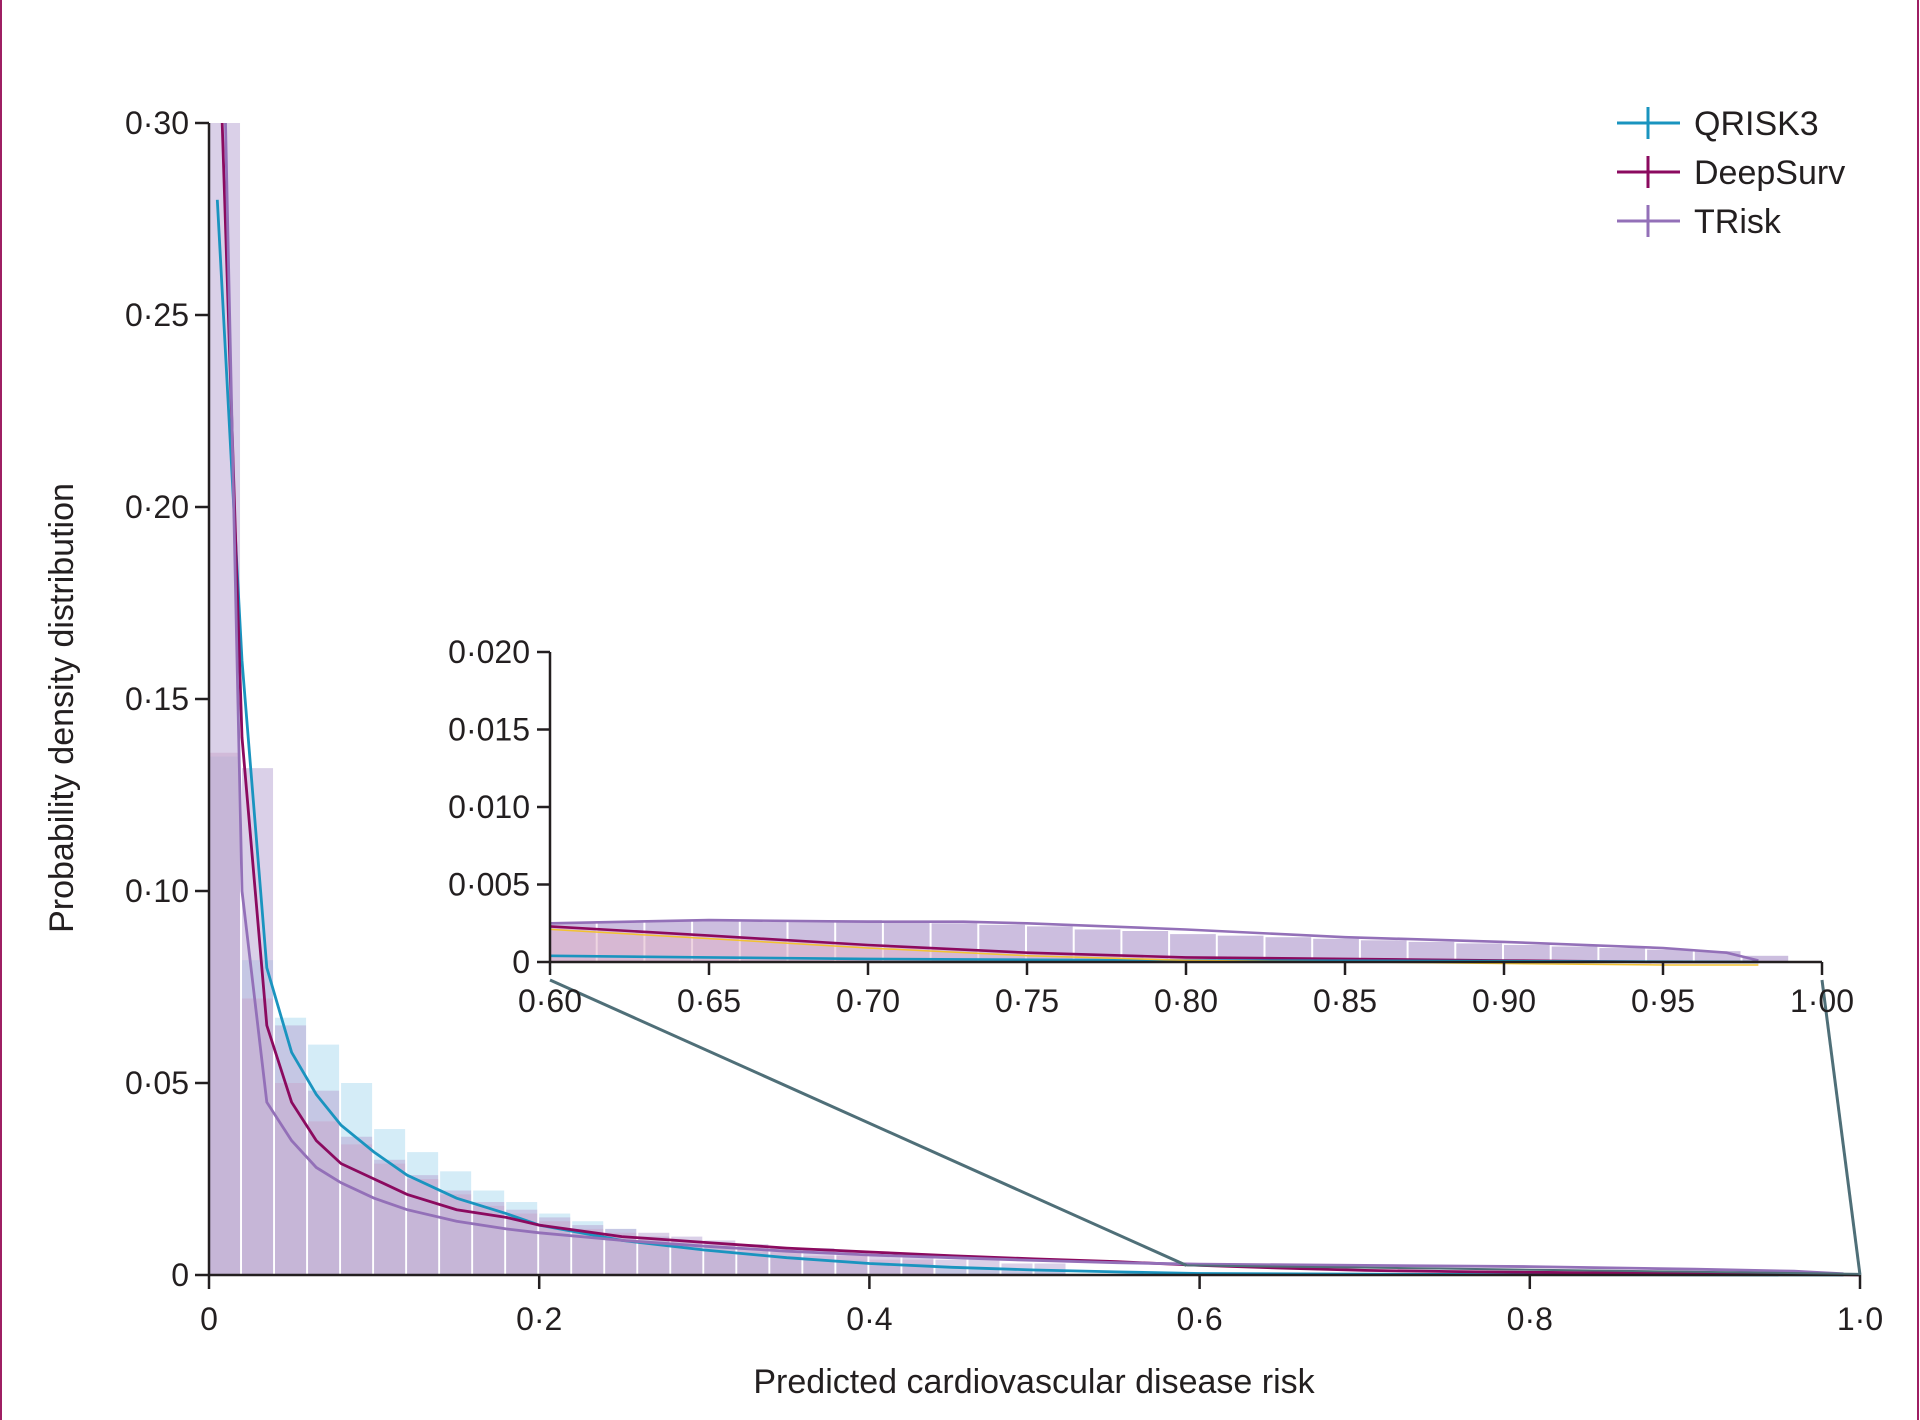 This screenshot has height=1420, width=1920. What do you see at coordinates (1345, 1001) in the screenshot?
I see `inset-x-tick-label: 0·85` at bounding box center [1345, 1001].